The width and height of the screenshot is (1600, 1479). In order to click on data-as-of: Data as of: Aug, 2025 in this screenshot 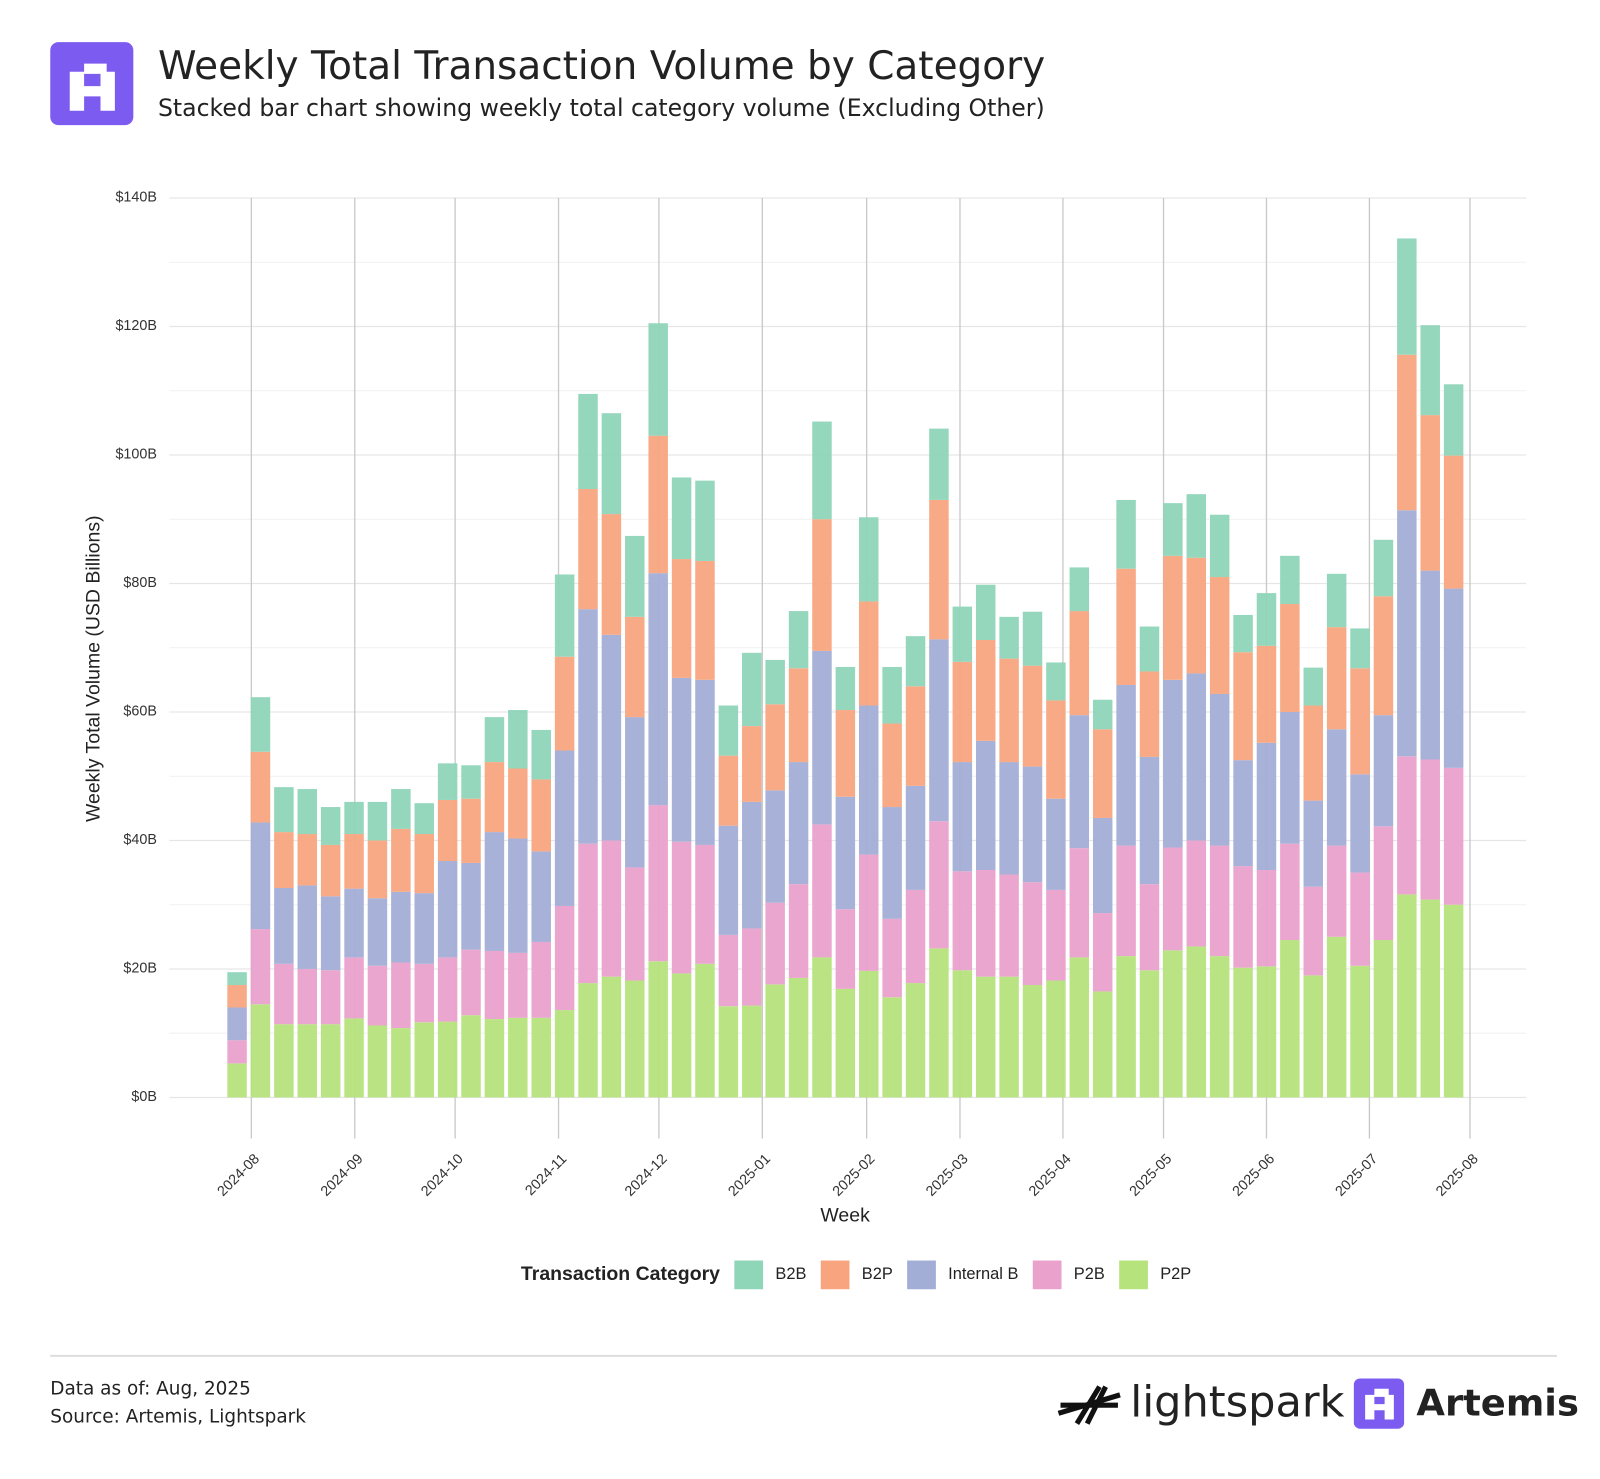, I will do `click(150, 1389)`.